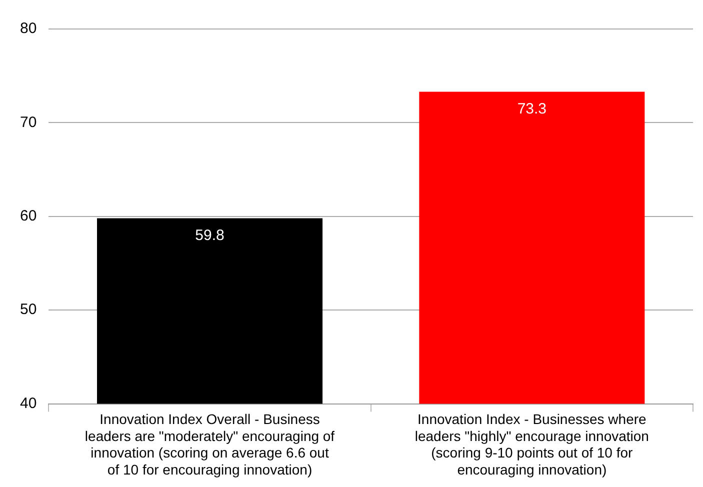 The height and width of the screenshot is (487, 703). Describe the element at coordinates (28, 309) in the screenshot. I see `y-tick-label: 50` at that location.